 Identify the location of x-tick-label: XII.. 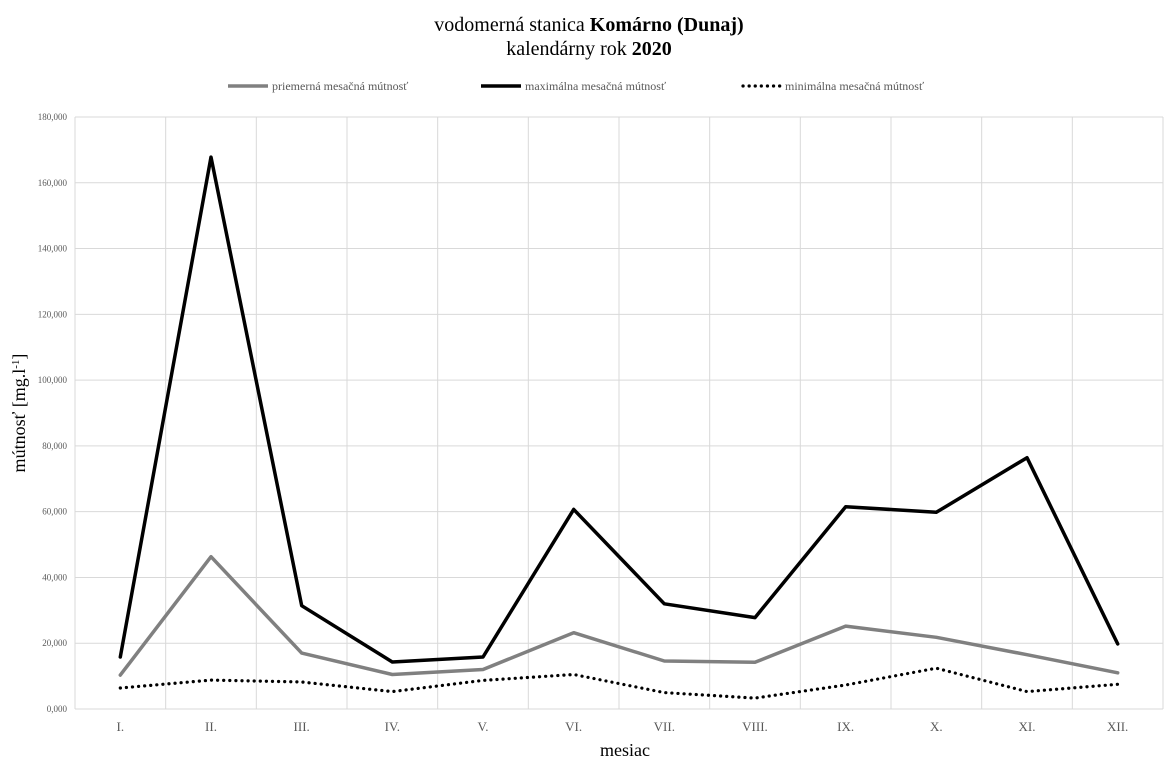
(1117, 726).